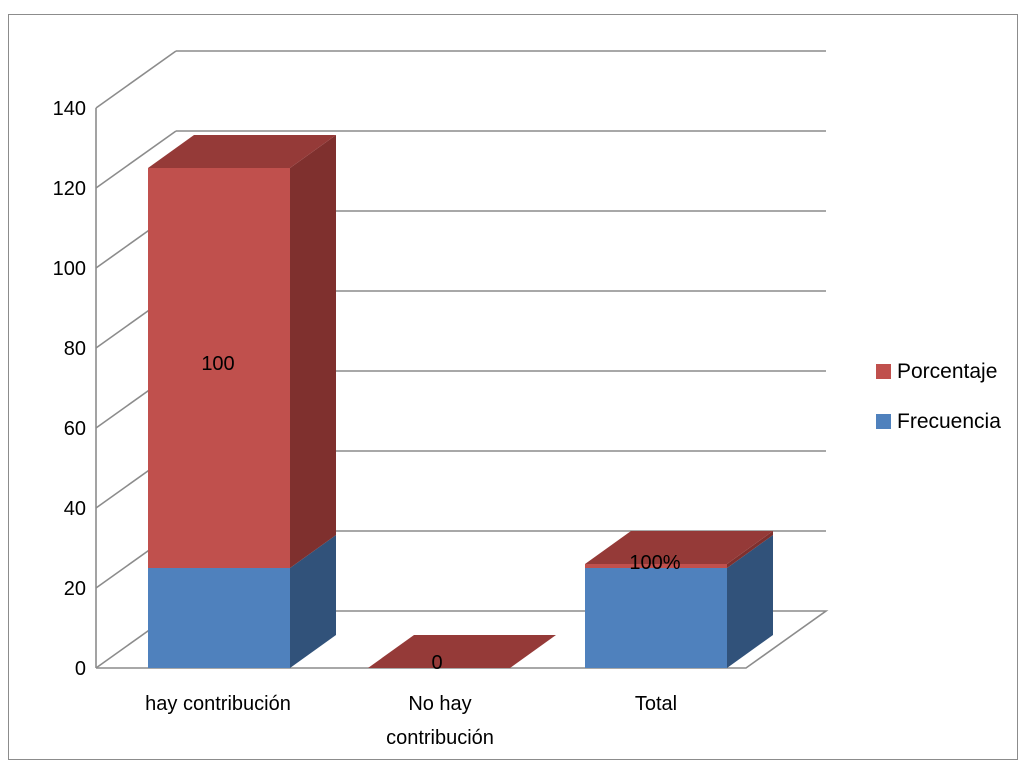 The width and height of the screenshot is (1028, 769). I want to click on y-tick-label: 140, so click(69, 109).